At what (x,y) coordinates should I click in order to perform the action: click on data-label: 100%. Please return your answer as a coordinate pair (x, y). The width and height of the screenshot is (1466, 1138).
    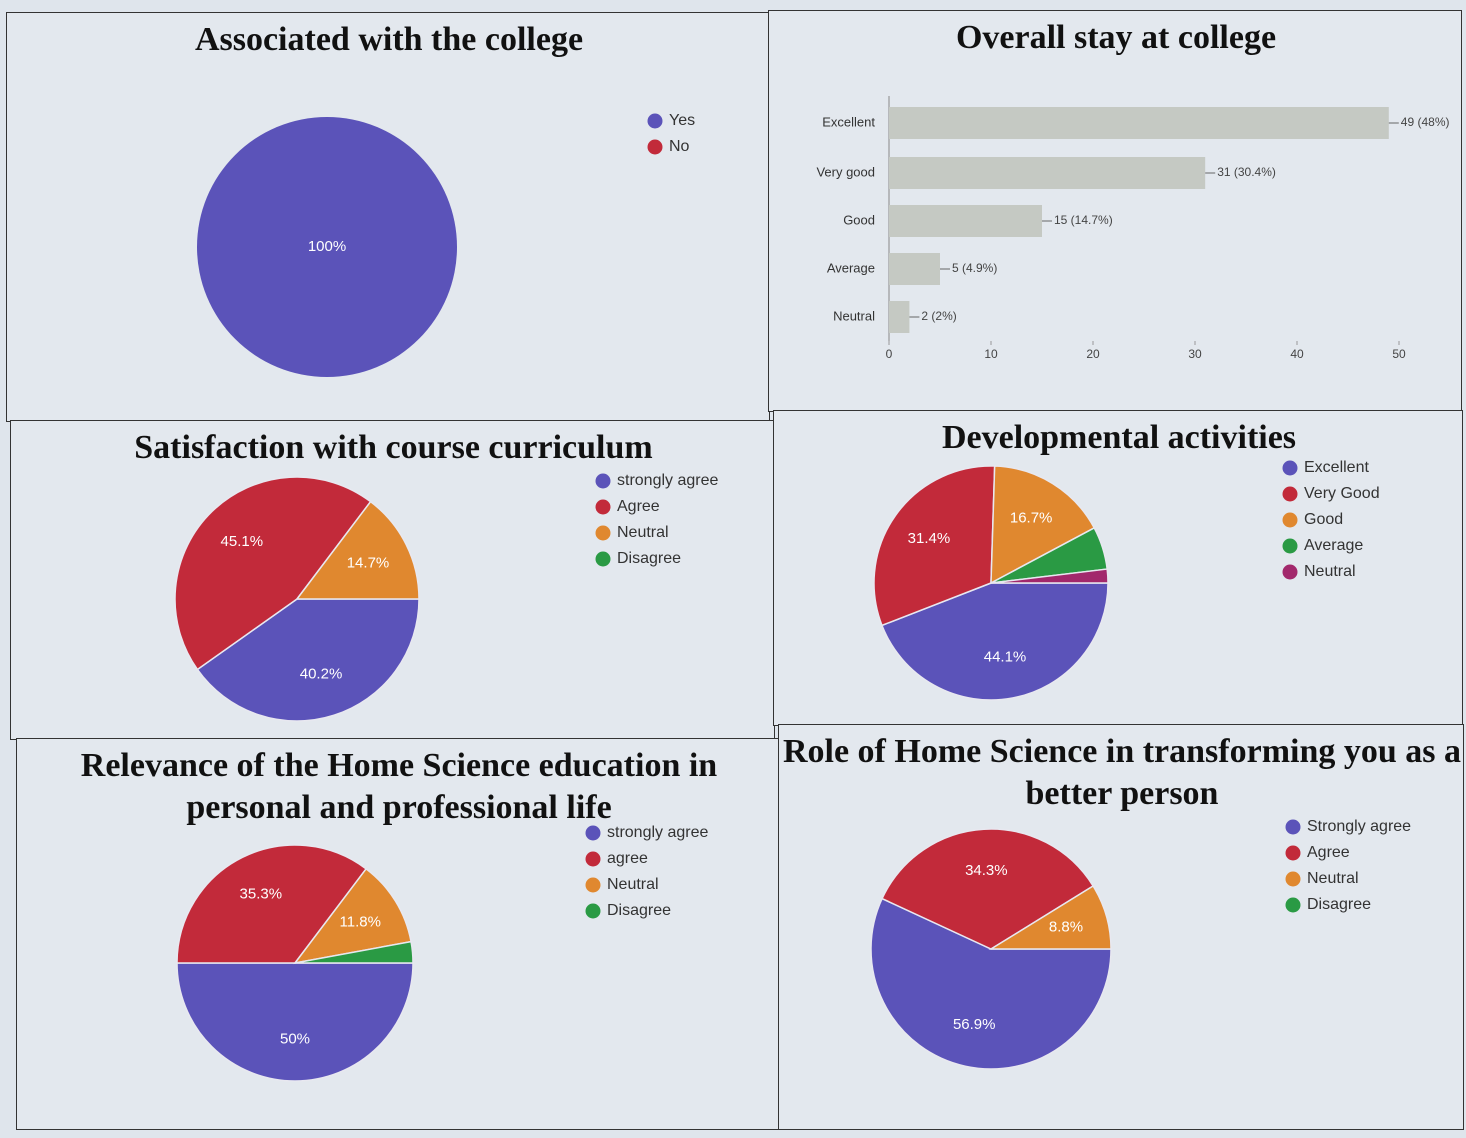
    Looking at the image, I should click on (327, 246).